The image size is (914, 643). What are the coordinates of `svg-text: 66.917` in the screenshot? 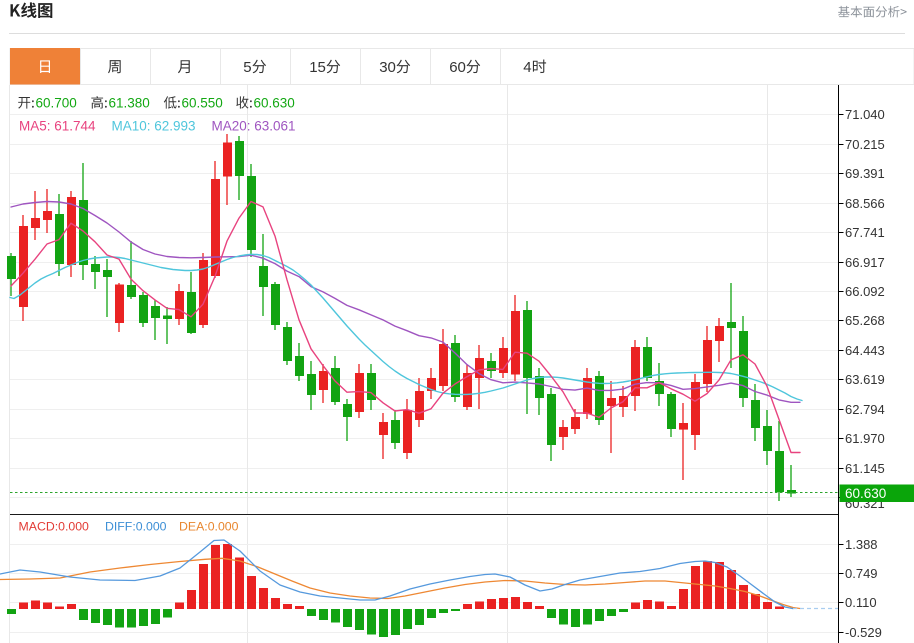 It's located at (865, 262).